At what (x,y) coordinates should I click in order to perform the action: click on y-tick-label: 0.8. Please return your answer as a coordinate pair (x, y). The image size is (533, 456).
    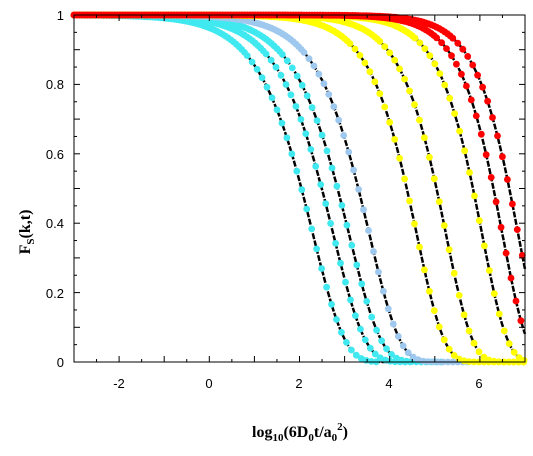
    Looking at the image, I should click on (55, 84).